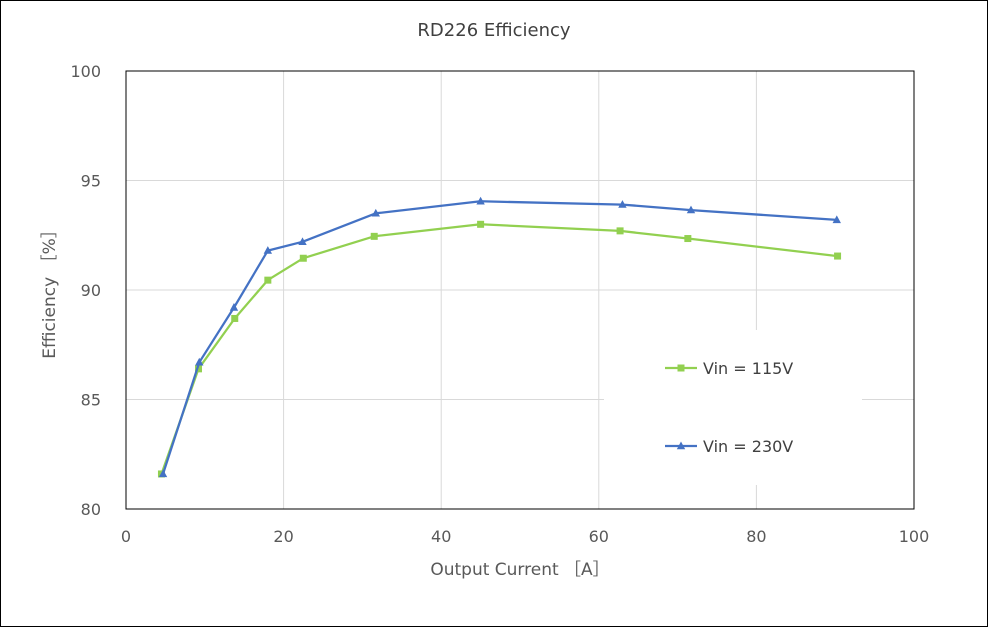 The height and width of the screenshot is (627, 988). What do you see at coordinates (493, 30) in the screenshot?
I see `chart-title: RD226 Efficiency` at bounding box center [493, 30].